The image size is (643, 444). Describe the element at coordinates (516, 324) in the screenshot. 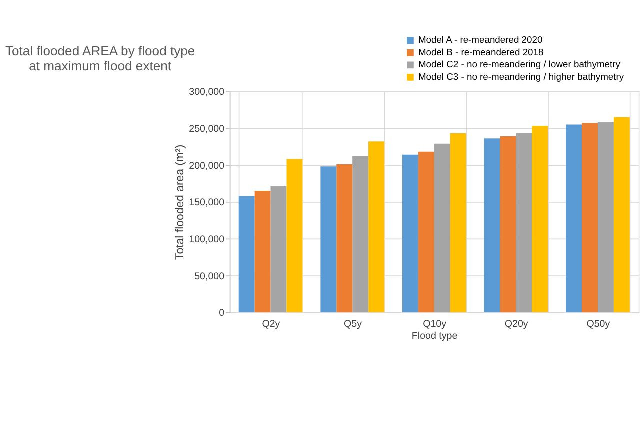

I see `x-tick-label: Q20y` at that location.